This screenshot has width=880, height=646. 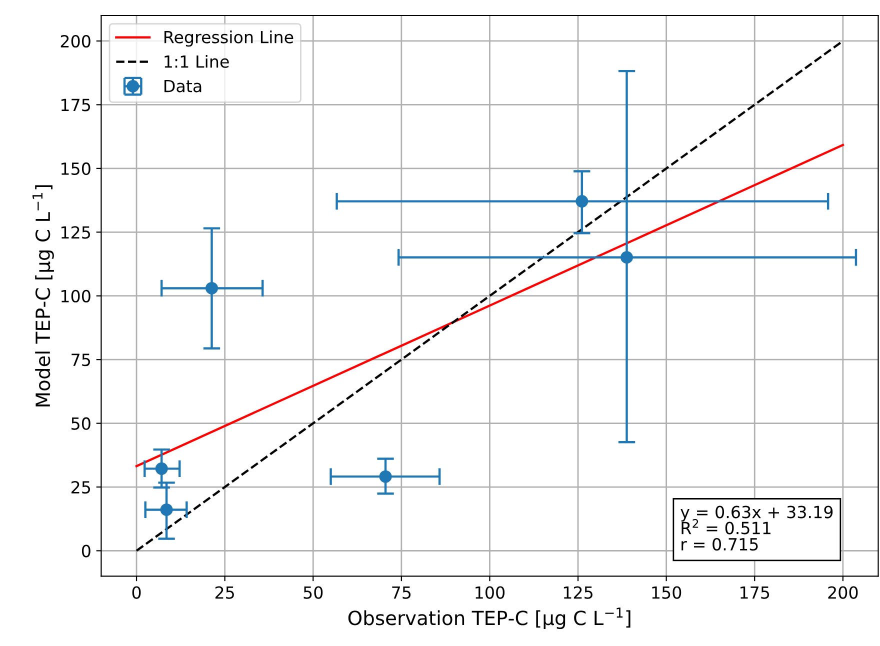 I want to click on x-tick-label: 25, so click(x=224, y=592).